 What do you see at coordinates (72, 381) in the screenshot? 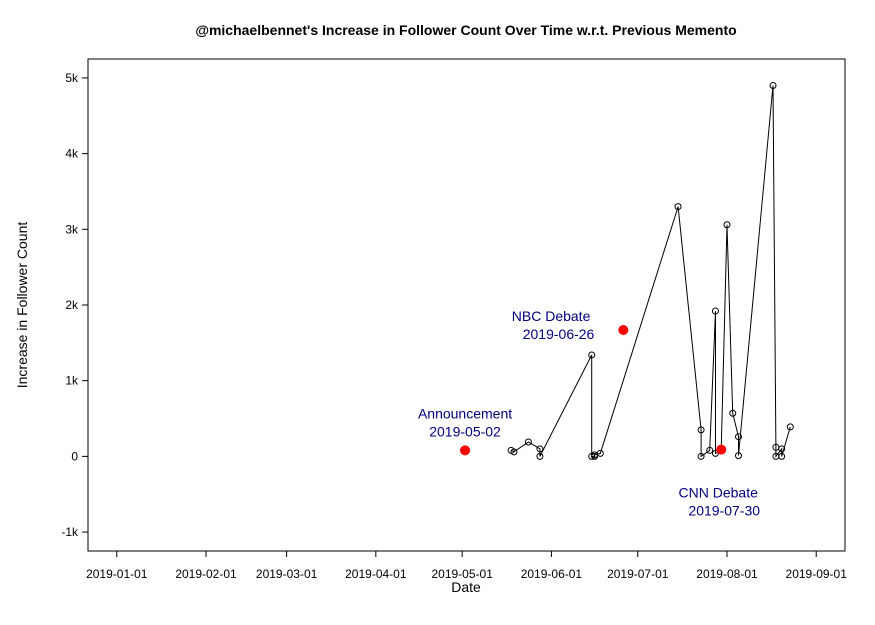
I see `y-tick-label: 1k` at bounding box center [72, 381].